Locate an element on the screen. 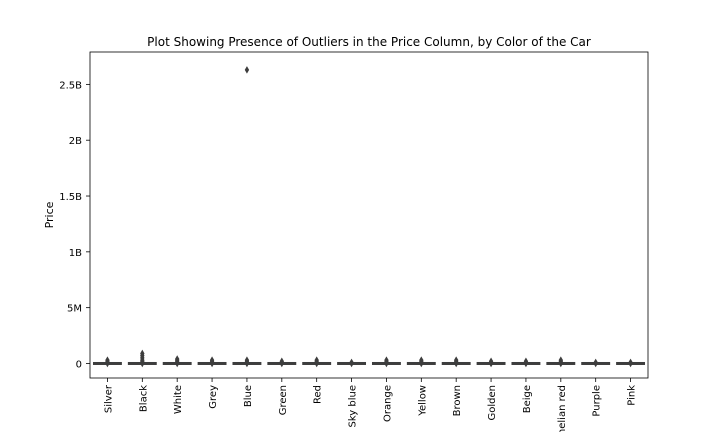 The height and width of the screenshot is (432, 720). box-grey is located at coordinates (212, 362).